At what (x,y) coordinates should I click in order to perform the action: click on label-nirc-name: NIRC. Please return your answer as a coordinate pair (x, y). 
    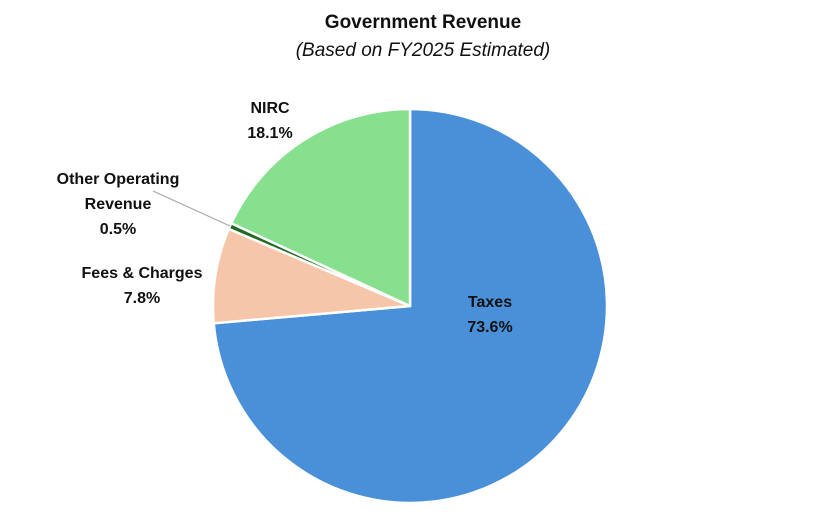
    Looking at the image, I should click on (270, 108).